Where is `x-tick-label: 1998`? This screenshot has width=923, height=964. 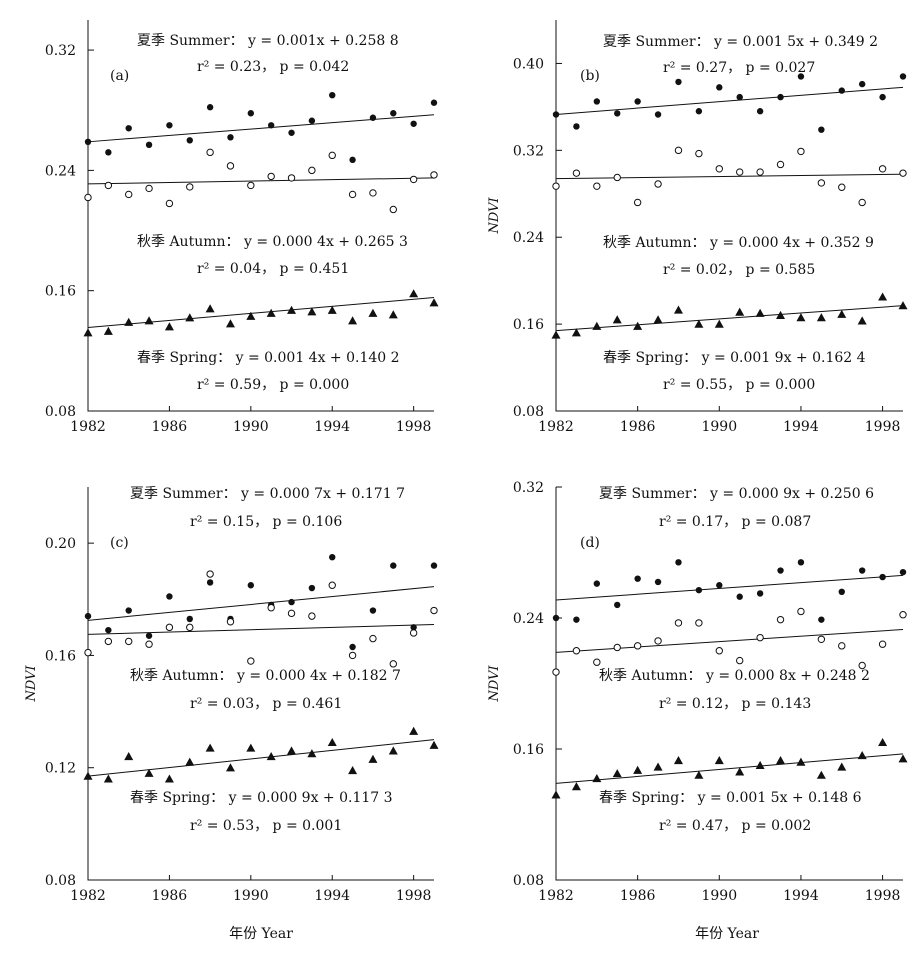
x-tick-label: 1998 is located at coordinates (883, 896).